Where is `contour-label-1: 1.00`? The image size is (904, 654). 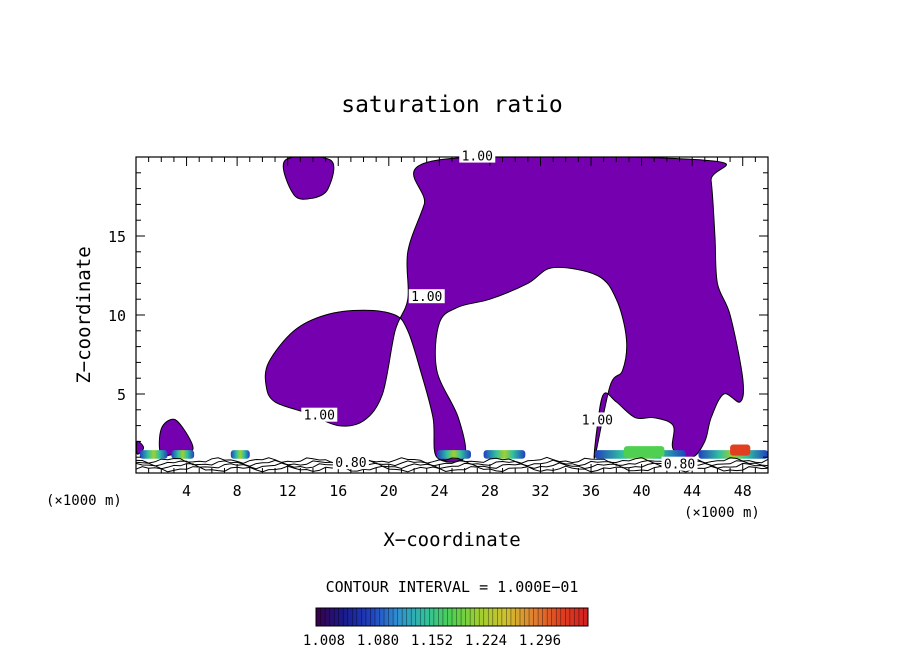 contour-label-1: 1.00 is located at coordinates (426, 297).